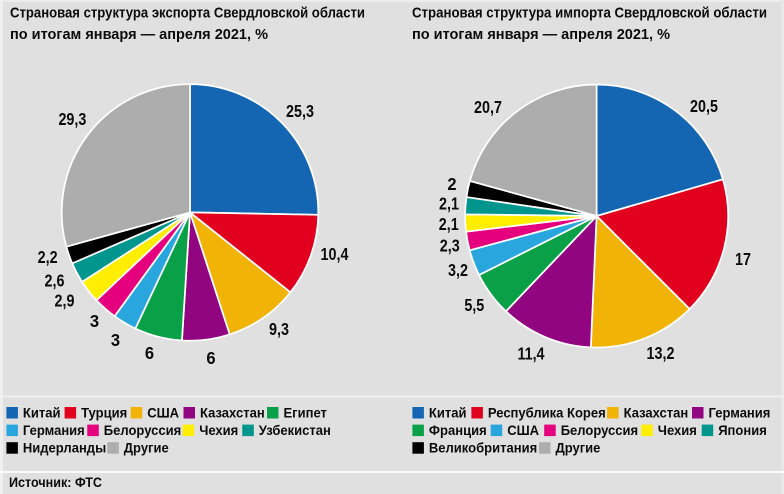 The image size is (784, 494). I want to click on svg-text: Франция, so click(458, 430).